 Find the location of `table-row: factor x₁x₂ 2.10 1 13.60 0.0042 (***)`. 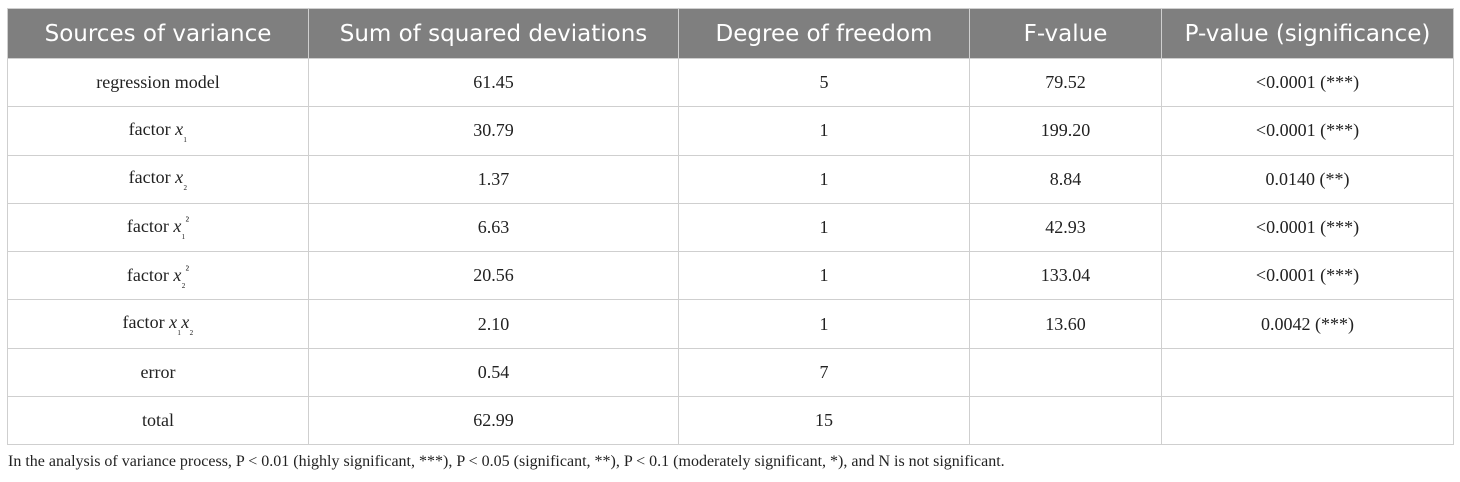

table-row: factor x₁x₂ 2.10 1 13.60 0.0042 (***) is located at coordinates (730, 324).